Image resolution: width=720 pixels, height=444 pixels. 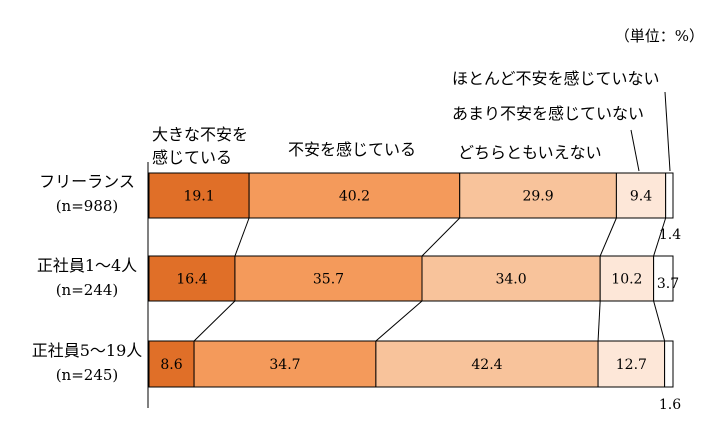 I want to click on legend-leader-lines: 1.4 3.7 1.6, so click(x=655, y=252).